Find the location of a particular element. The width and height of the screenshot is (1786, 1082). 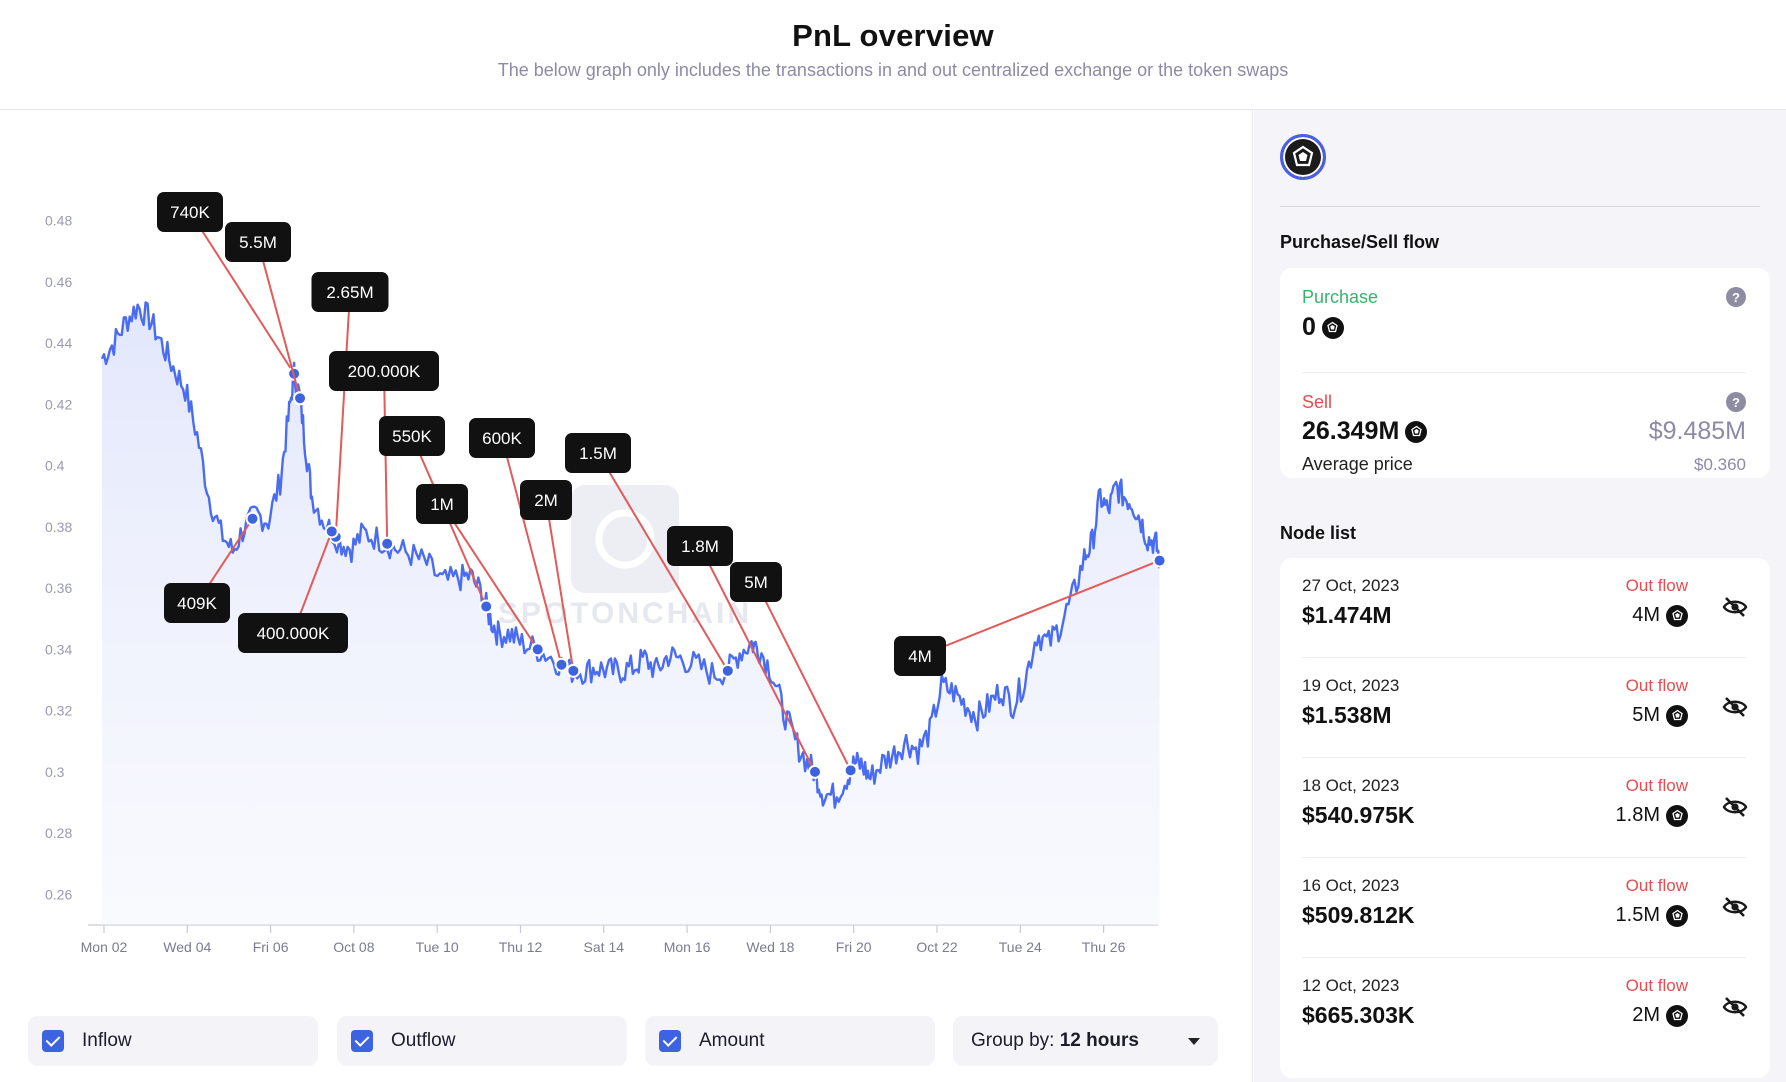

marker-label: 4M is located at coordinates (920, 656).